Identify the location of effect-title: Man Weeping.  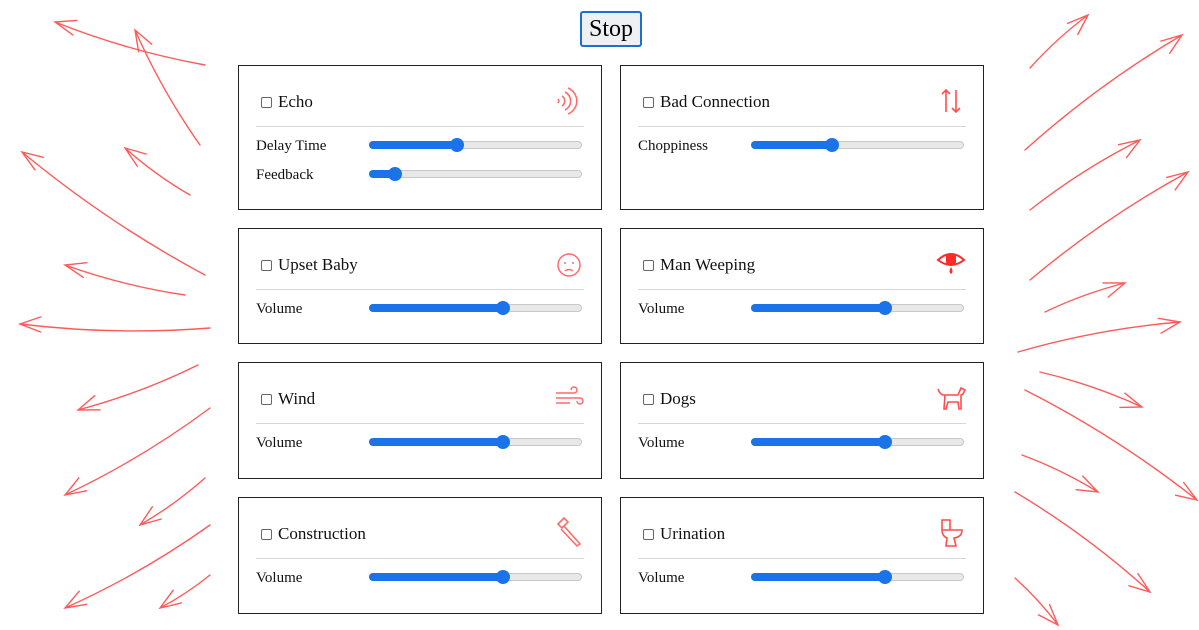
(708, 264).